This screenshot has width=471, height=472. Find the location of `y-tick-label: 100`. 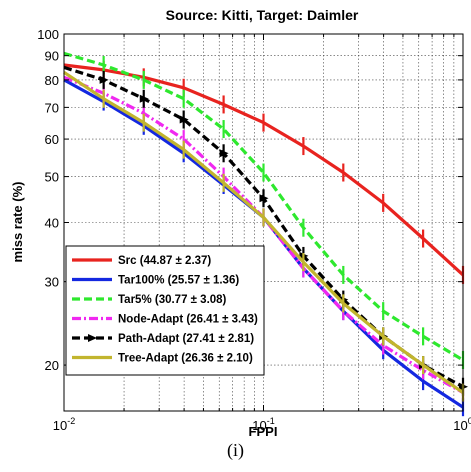

y-tick-label: 100 is located at coordinates (48, 34).